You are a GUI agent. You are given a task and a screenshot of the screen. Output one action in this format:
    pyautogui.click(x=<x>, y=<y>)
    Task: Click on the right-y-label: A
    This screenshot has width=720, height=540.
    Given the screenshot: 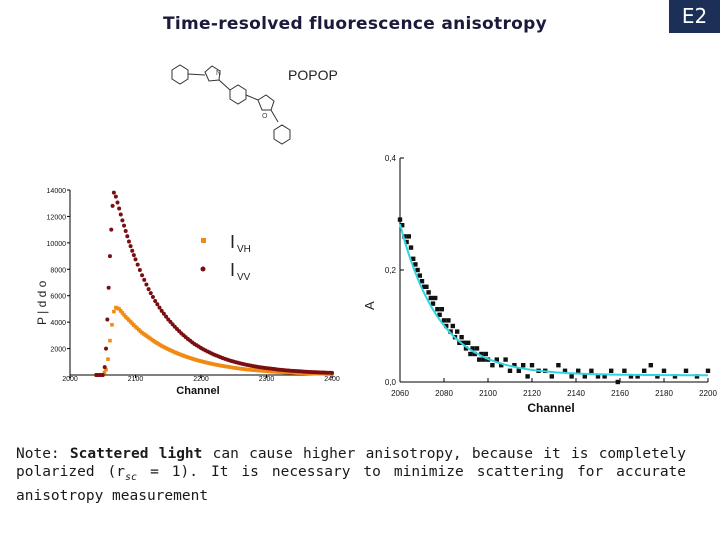 What is the action you would take?
    pyautogui.click(x=369, y=305)
    